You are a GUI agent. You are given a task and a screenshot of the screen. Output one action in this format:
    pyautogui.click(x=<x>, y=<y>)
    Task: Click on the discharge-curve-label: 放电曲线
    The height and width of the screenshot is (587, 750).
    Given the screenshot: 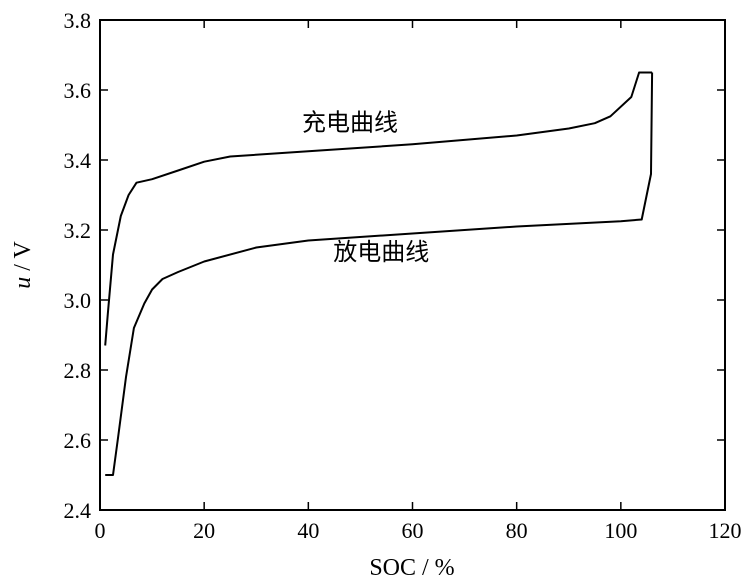 What is the action you would take?
    pyautogui.click(x=381, y=252)
    